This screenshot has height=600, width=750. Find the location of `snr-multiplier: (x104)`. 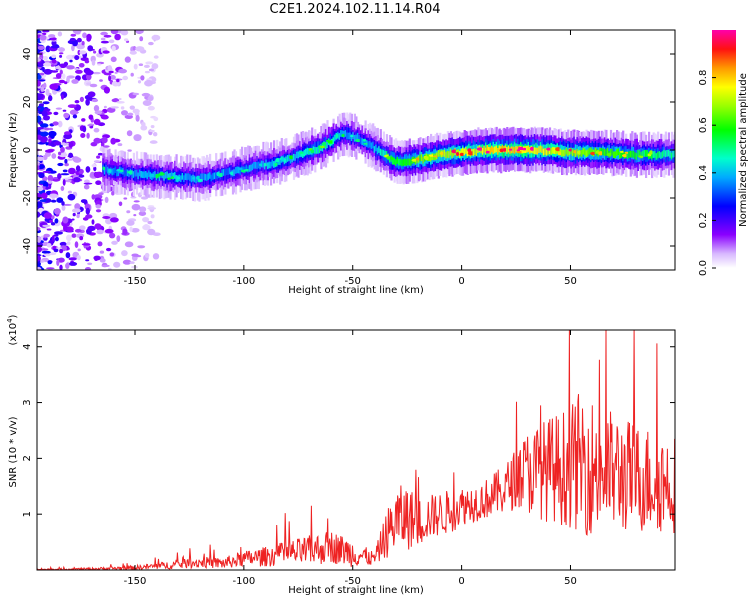

snr-multiplier: (x104) is located at coordinates (12, 329).